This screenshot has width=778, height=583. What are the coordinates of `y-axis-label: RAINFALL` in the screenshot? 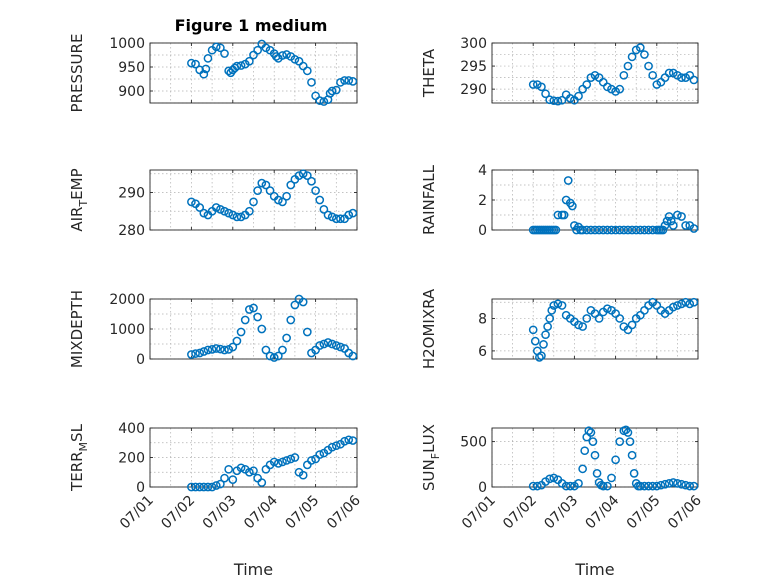 It's located at (429, 199).